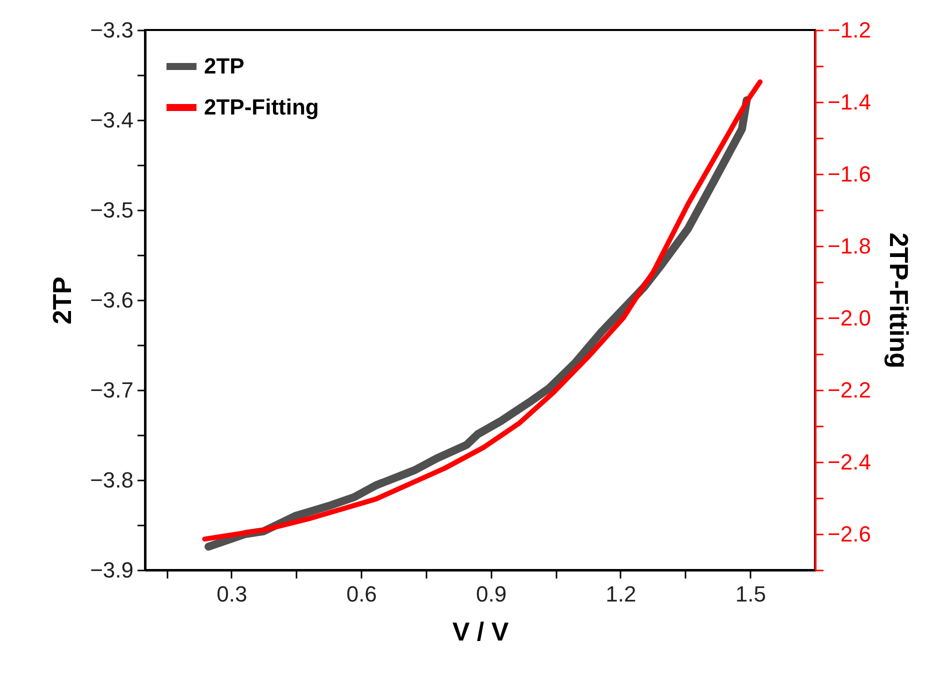 The width and height of the screenshot is (949, 675). Describe the element at coordinates (62, 300) in the screenshot. I see `y-axis-title: 2TP` at that location.